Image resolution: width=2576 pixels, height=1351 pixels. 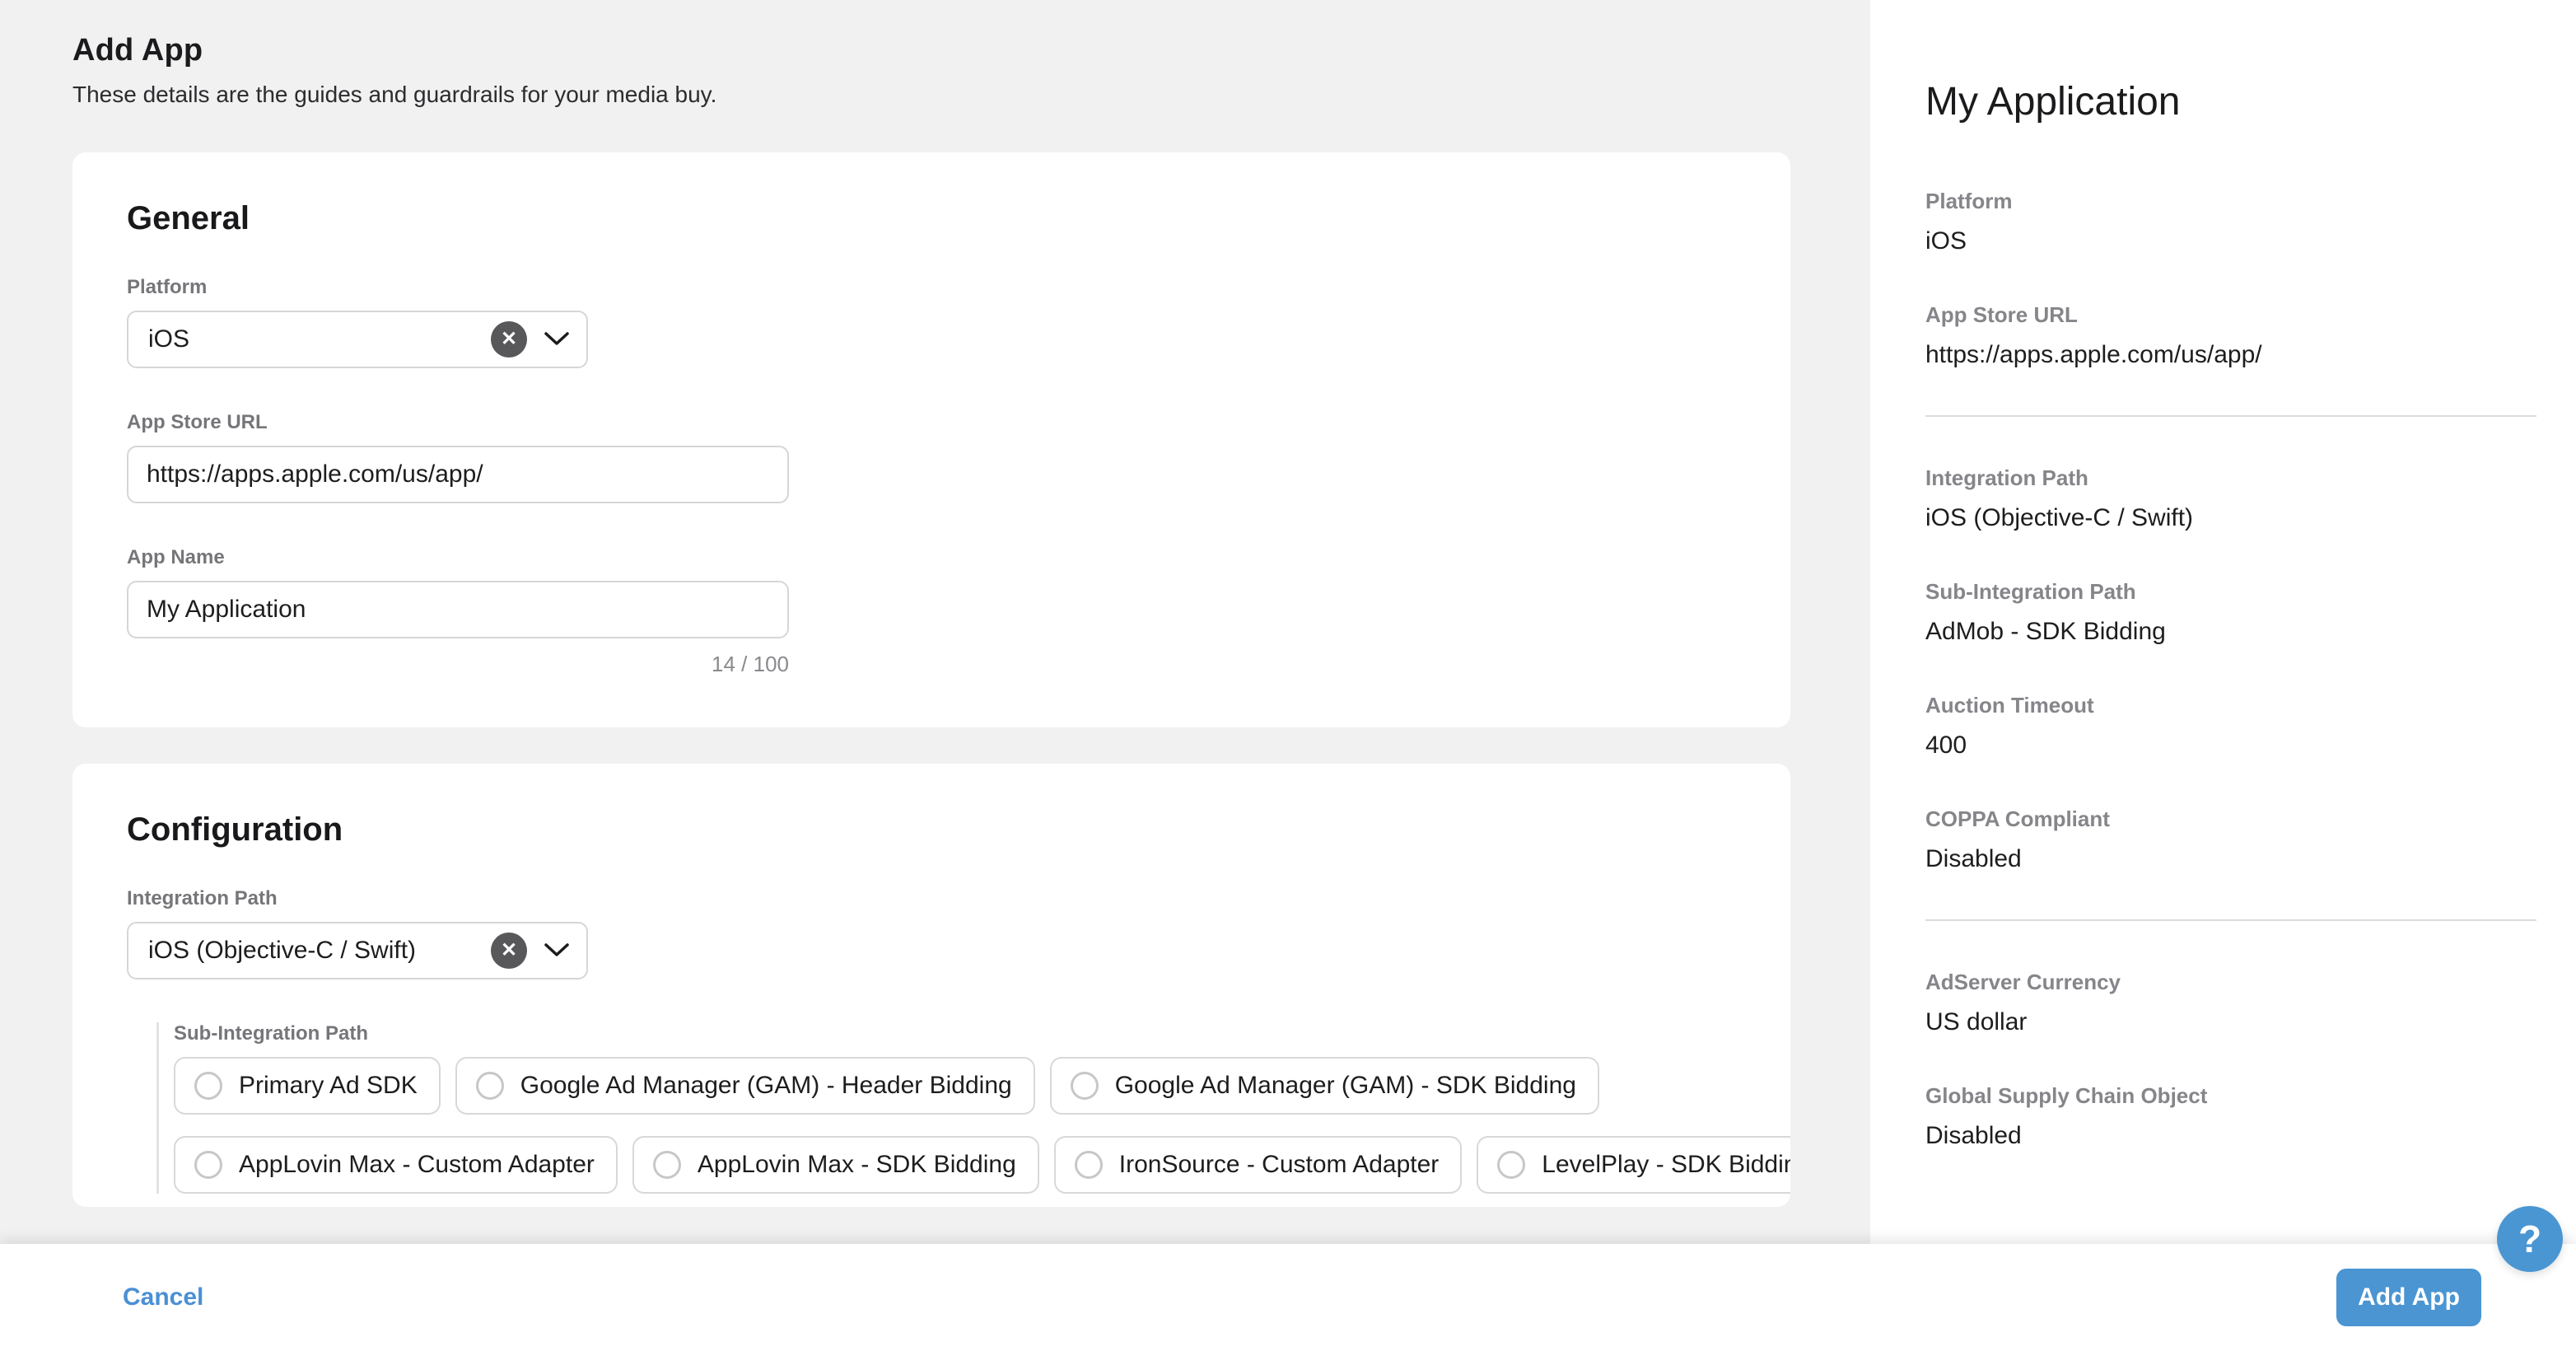 I want to click on summary-label: Auction Timeout, so click(x=2009, y=705).